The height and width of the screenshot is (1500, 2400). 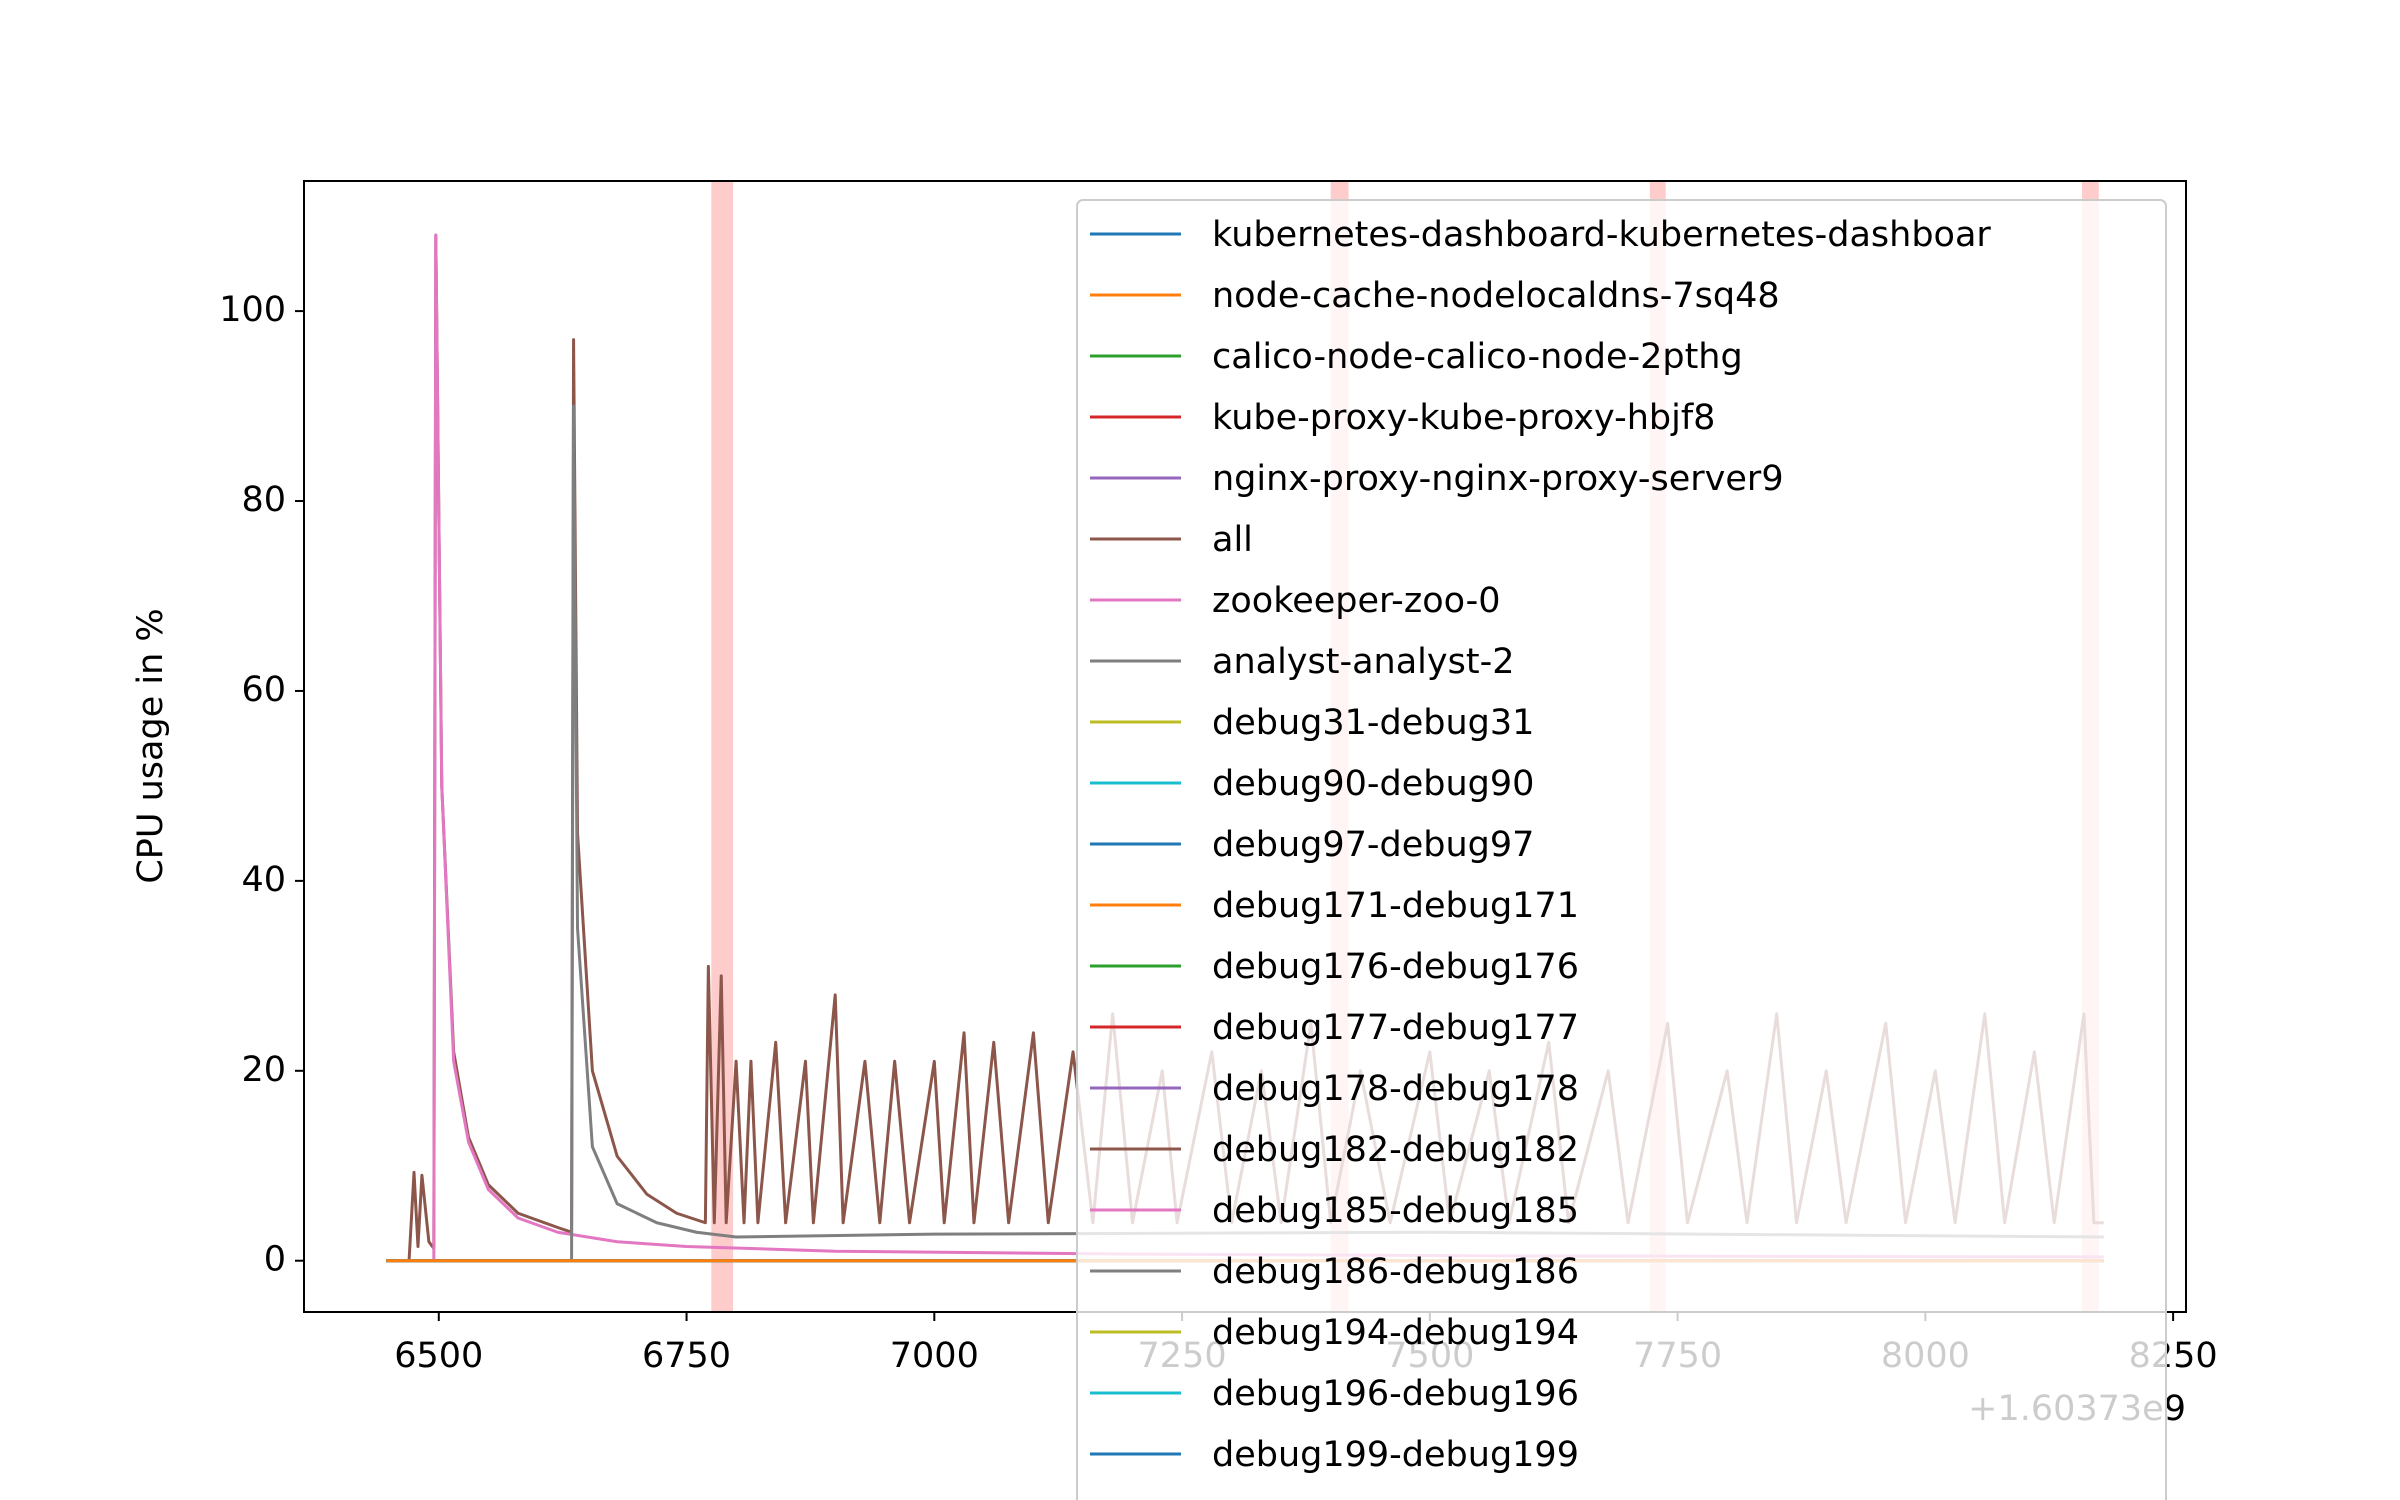 I want to click on x-tick-label: 7000, so click(x=934, y=1356).